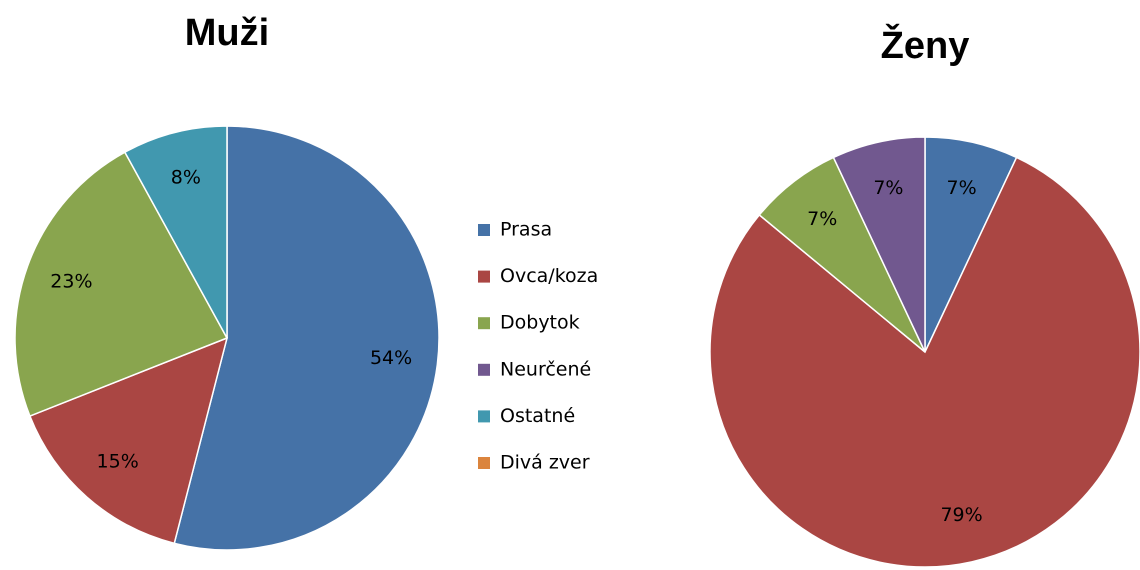 Image resolution: width=1140 pixels, height=570 pixels. I want to click on chart-title: Ženy, so click(925, 45).